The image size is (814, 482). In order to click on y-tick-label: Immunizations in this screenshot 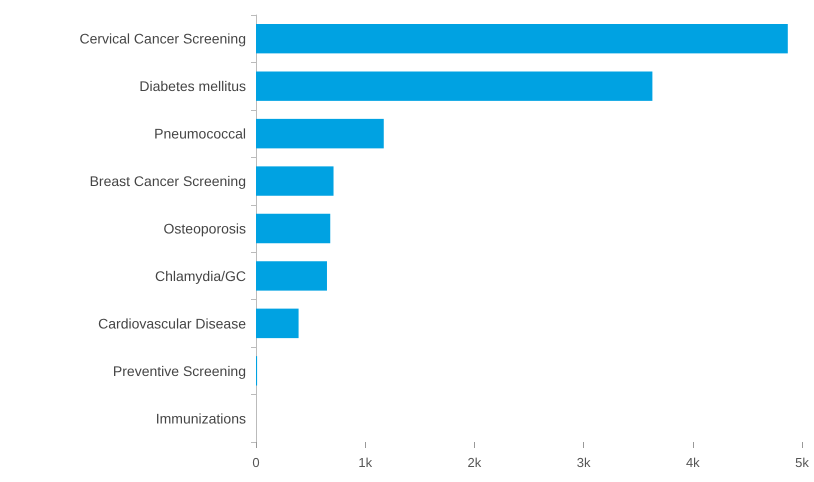, I will do `click(201, 418)`.